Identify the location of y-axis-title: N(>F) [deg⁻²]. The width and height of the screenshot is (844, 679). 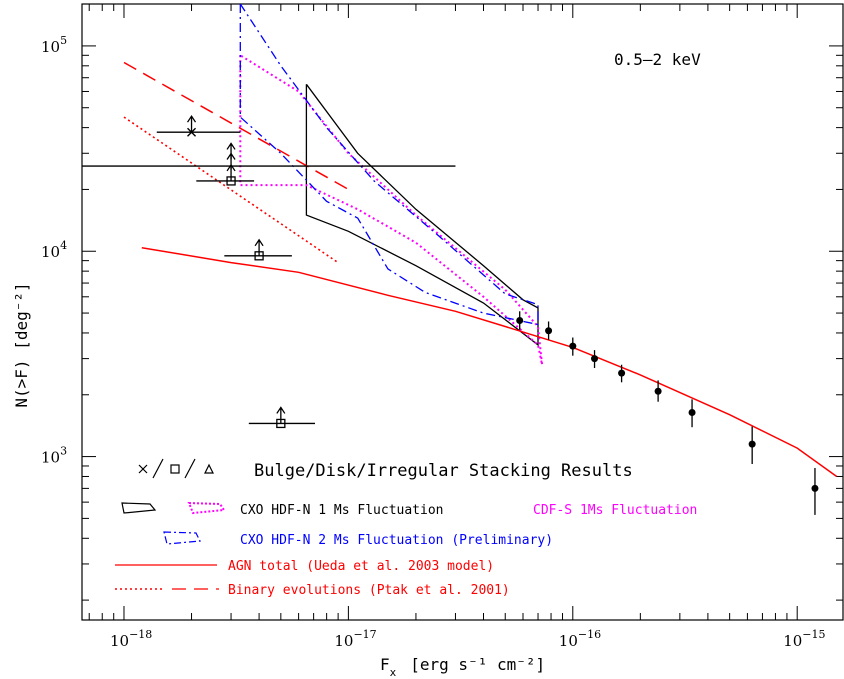
(21, 344).